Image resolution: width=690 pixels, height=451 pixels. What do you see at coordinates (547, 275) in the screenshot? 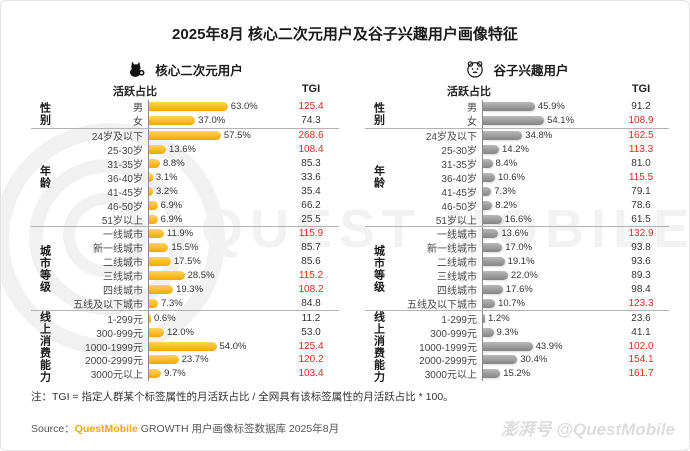
I see `bar-cell: 22.0%` at bounding box center [547, 275].